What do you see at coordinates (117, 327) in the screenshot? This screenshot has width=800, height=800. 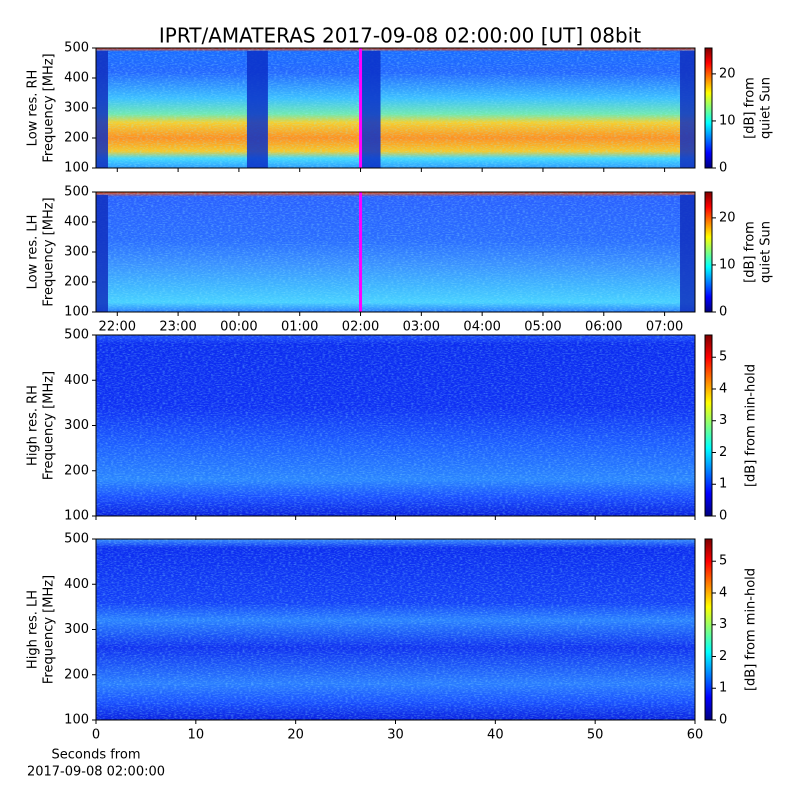 I see `x-tick-label: 22:00` at bounding box center [117, 327].